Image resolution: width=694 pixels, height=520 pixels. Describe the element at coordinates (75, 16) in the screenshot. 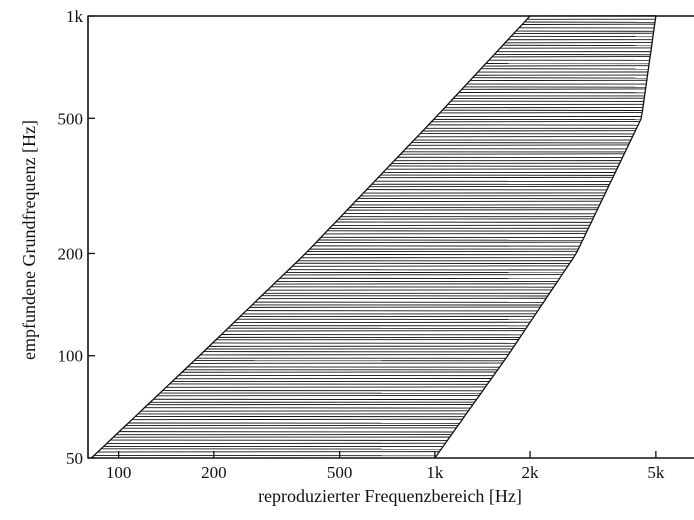

I see `y-tick-label: 1k` at that location.